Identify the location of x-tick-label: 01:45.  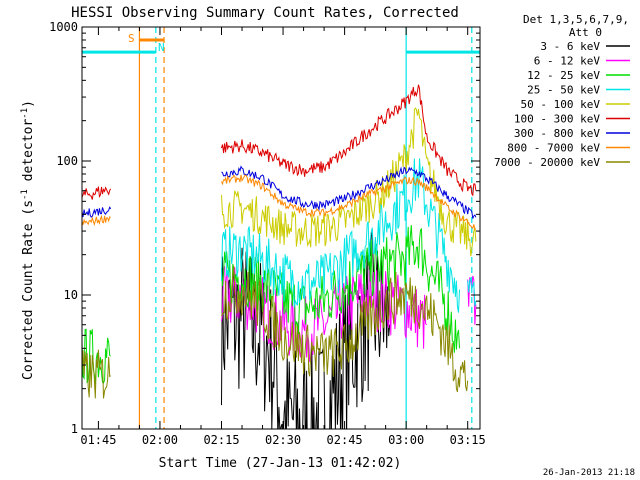
(98, 440).